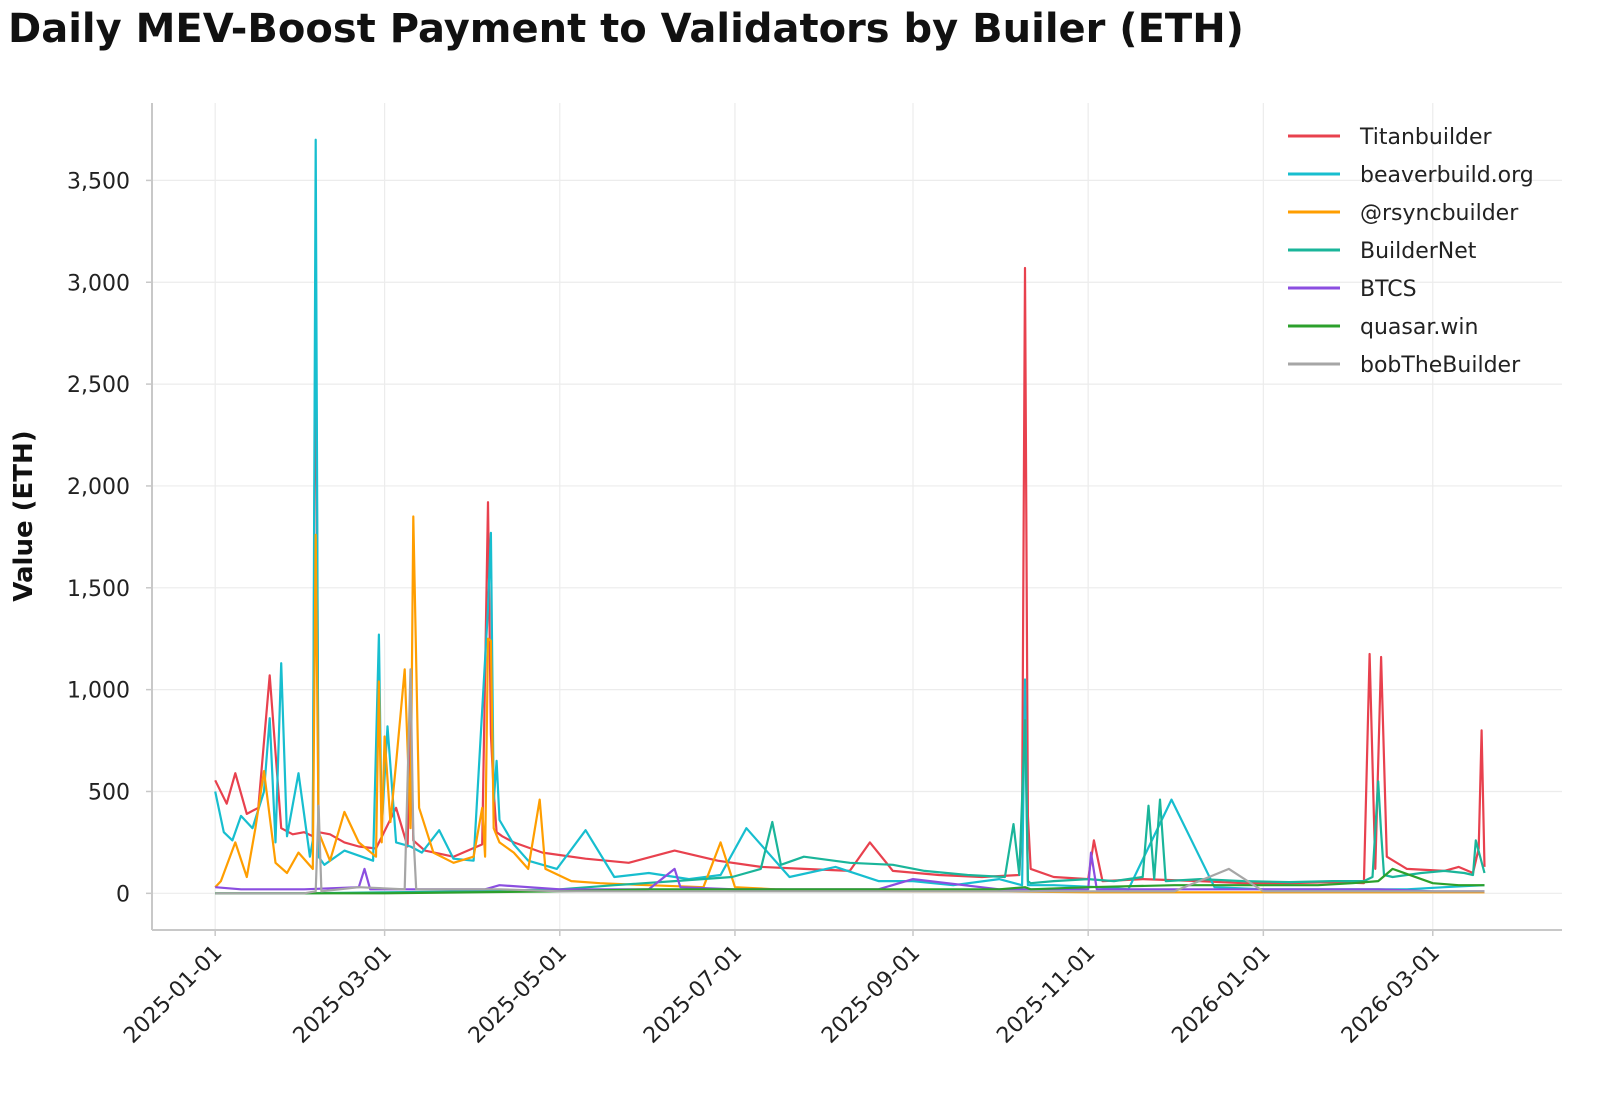 Image resolution: width=1600 pixels, height=1101 pixels. Describe the element at coordinates (1419, 327) in the screenshot. I see `legend-label: quasar.win` at that location.